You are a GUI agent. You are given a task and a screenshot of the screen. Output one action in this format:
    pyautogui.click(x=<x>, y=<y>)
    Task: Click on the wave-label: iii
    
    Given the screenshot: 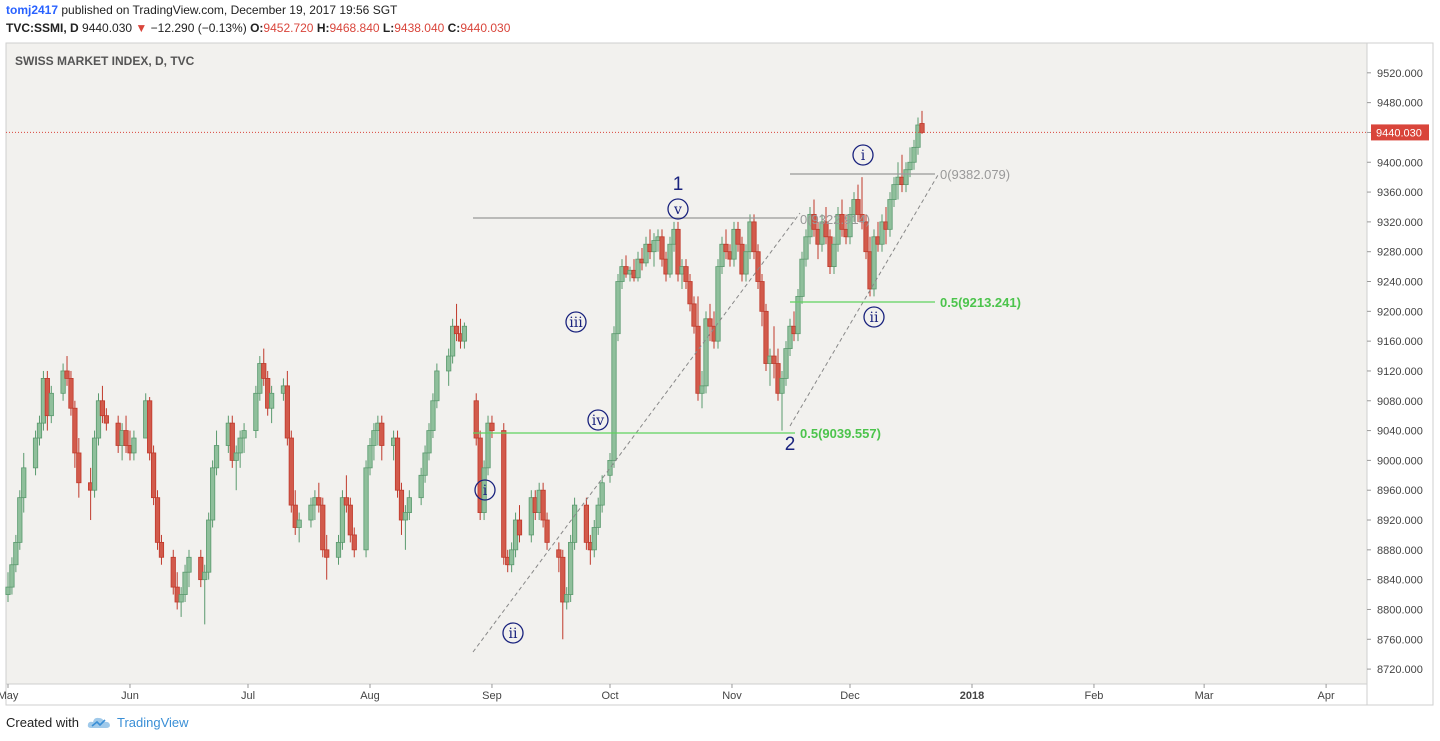 What is the action you would take?
    pyautogui.click(x=576, y=323)
    